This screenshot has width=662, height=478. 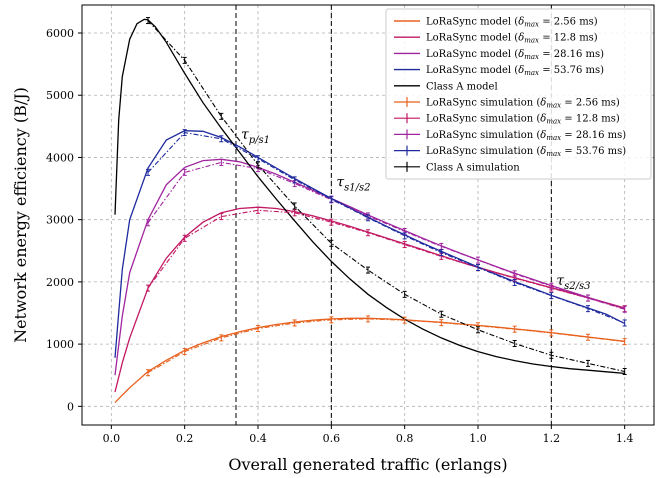 I want to click on threshold-label-1: τs1/s2, so click(x=353, y=184).